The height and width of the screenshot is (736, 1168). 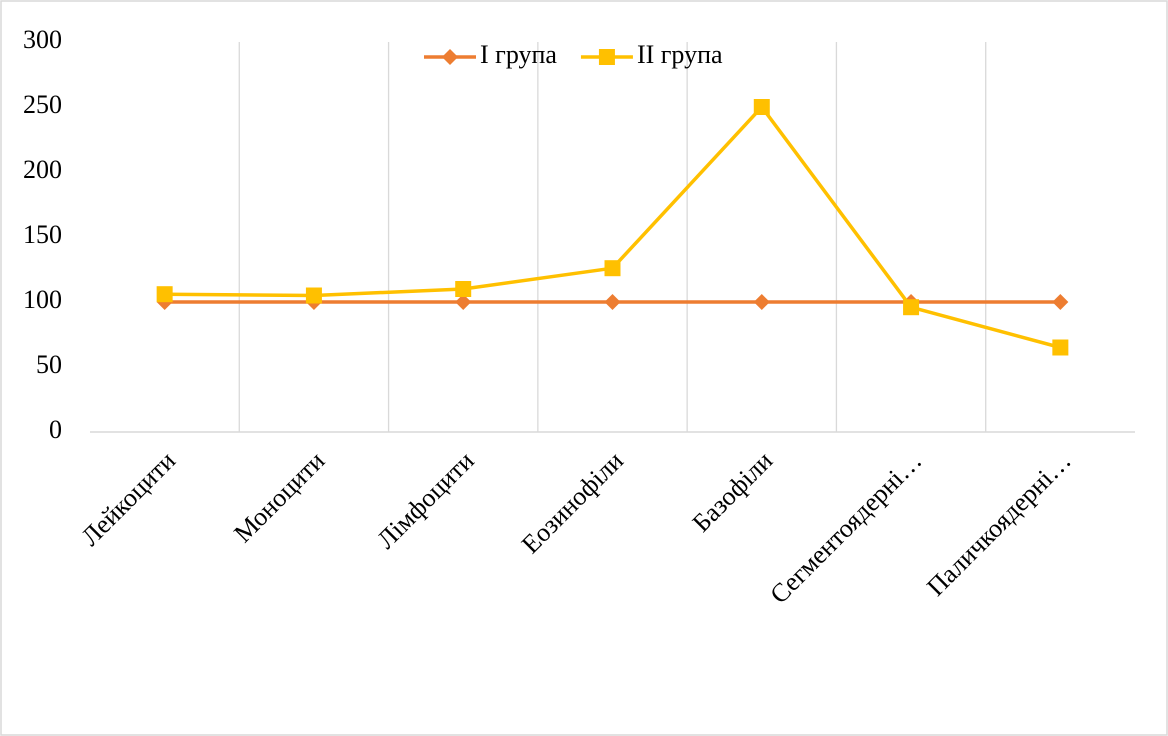 I want to click on legend-label: II група, so click(x=680, y=54).